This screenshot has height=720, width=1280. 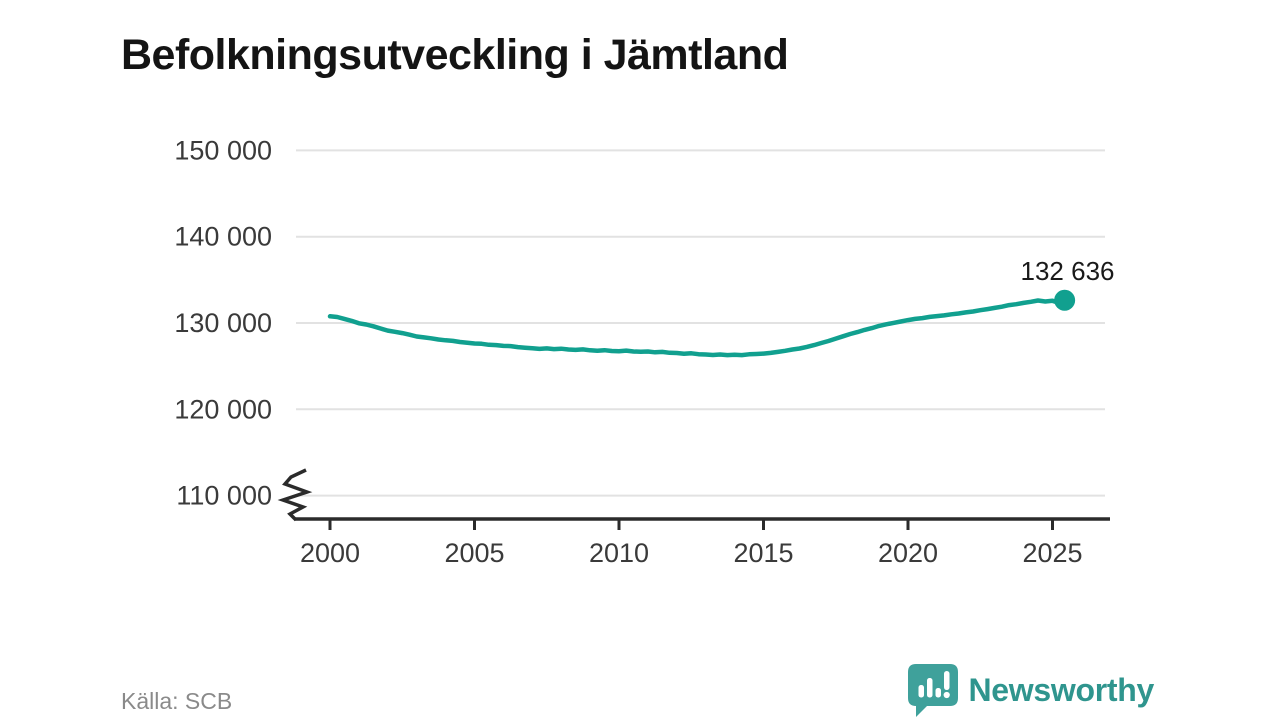 I want to click on y-tick-label: 140 000, so click(x=223, y=237).